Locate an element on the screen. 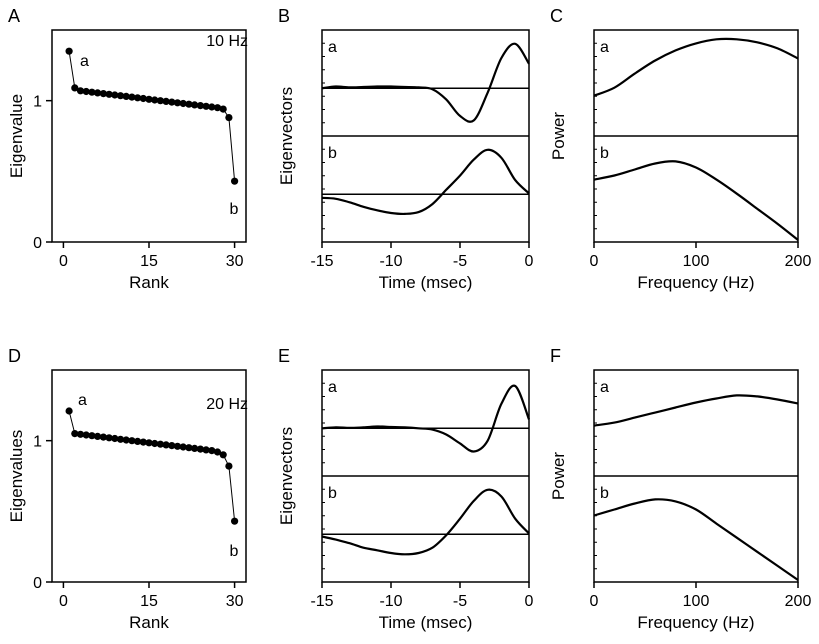 The width and height of the screenshot is (819, 644). panel-c: C 0 100 200 Frequency (Hz) Power a b is located at coordinates (680, 149).